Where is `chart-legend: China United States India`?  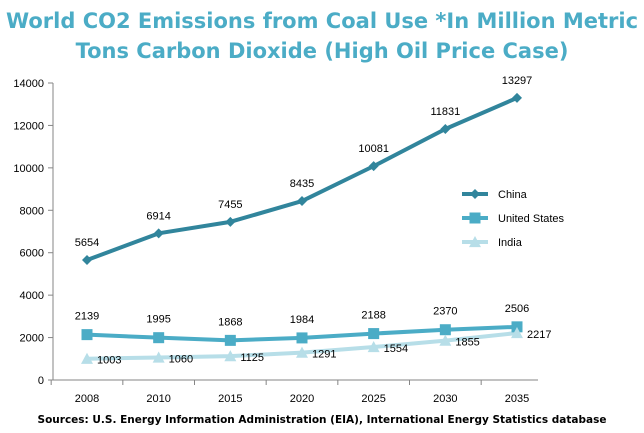 chart-legend: China United States India is located at coordinates (513, 219).